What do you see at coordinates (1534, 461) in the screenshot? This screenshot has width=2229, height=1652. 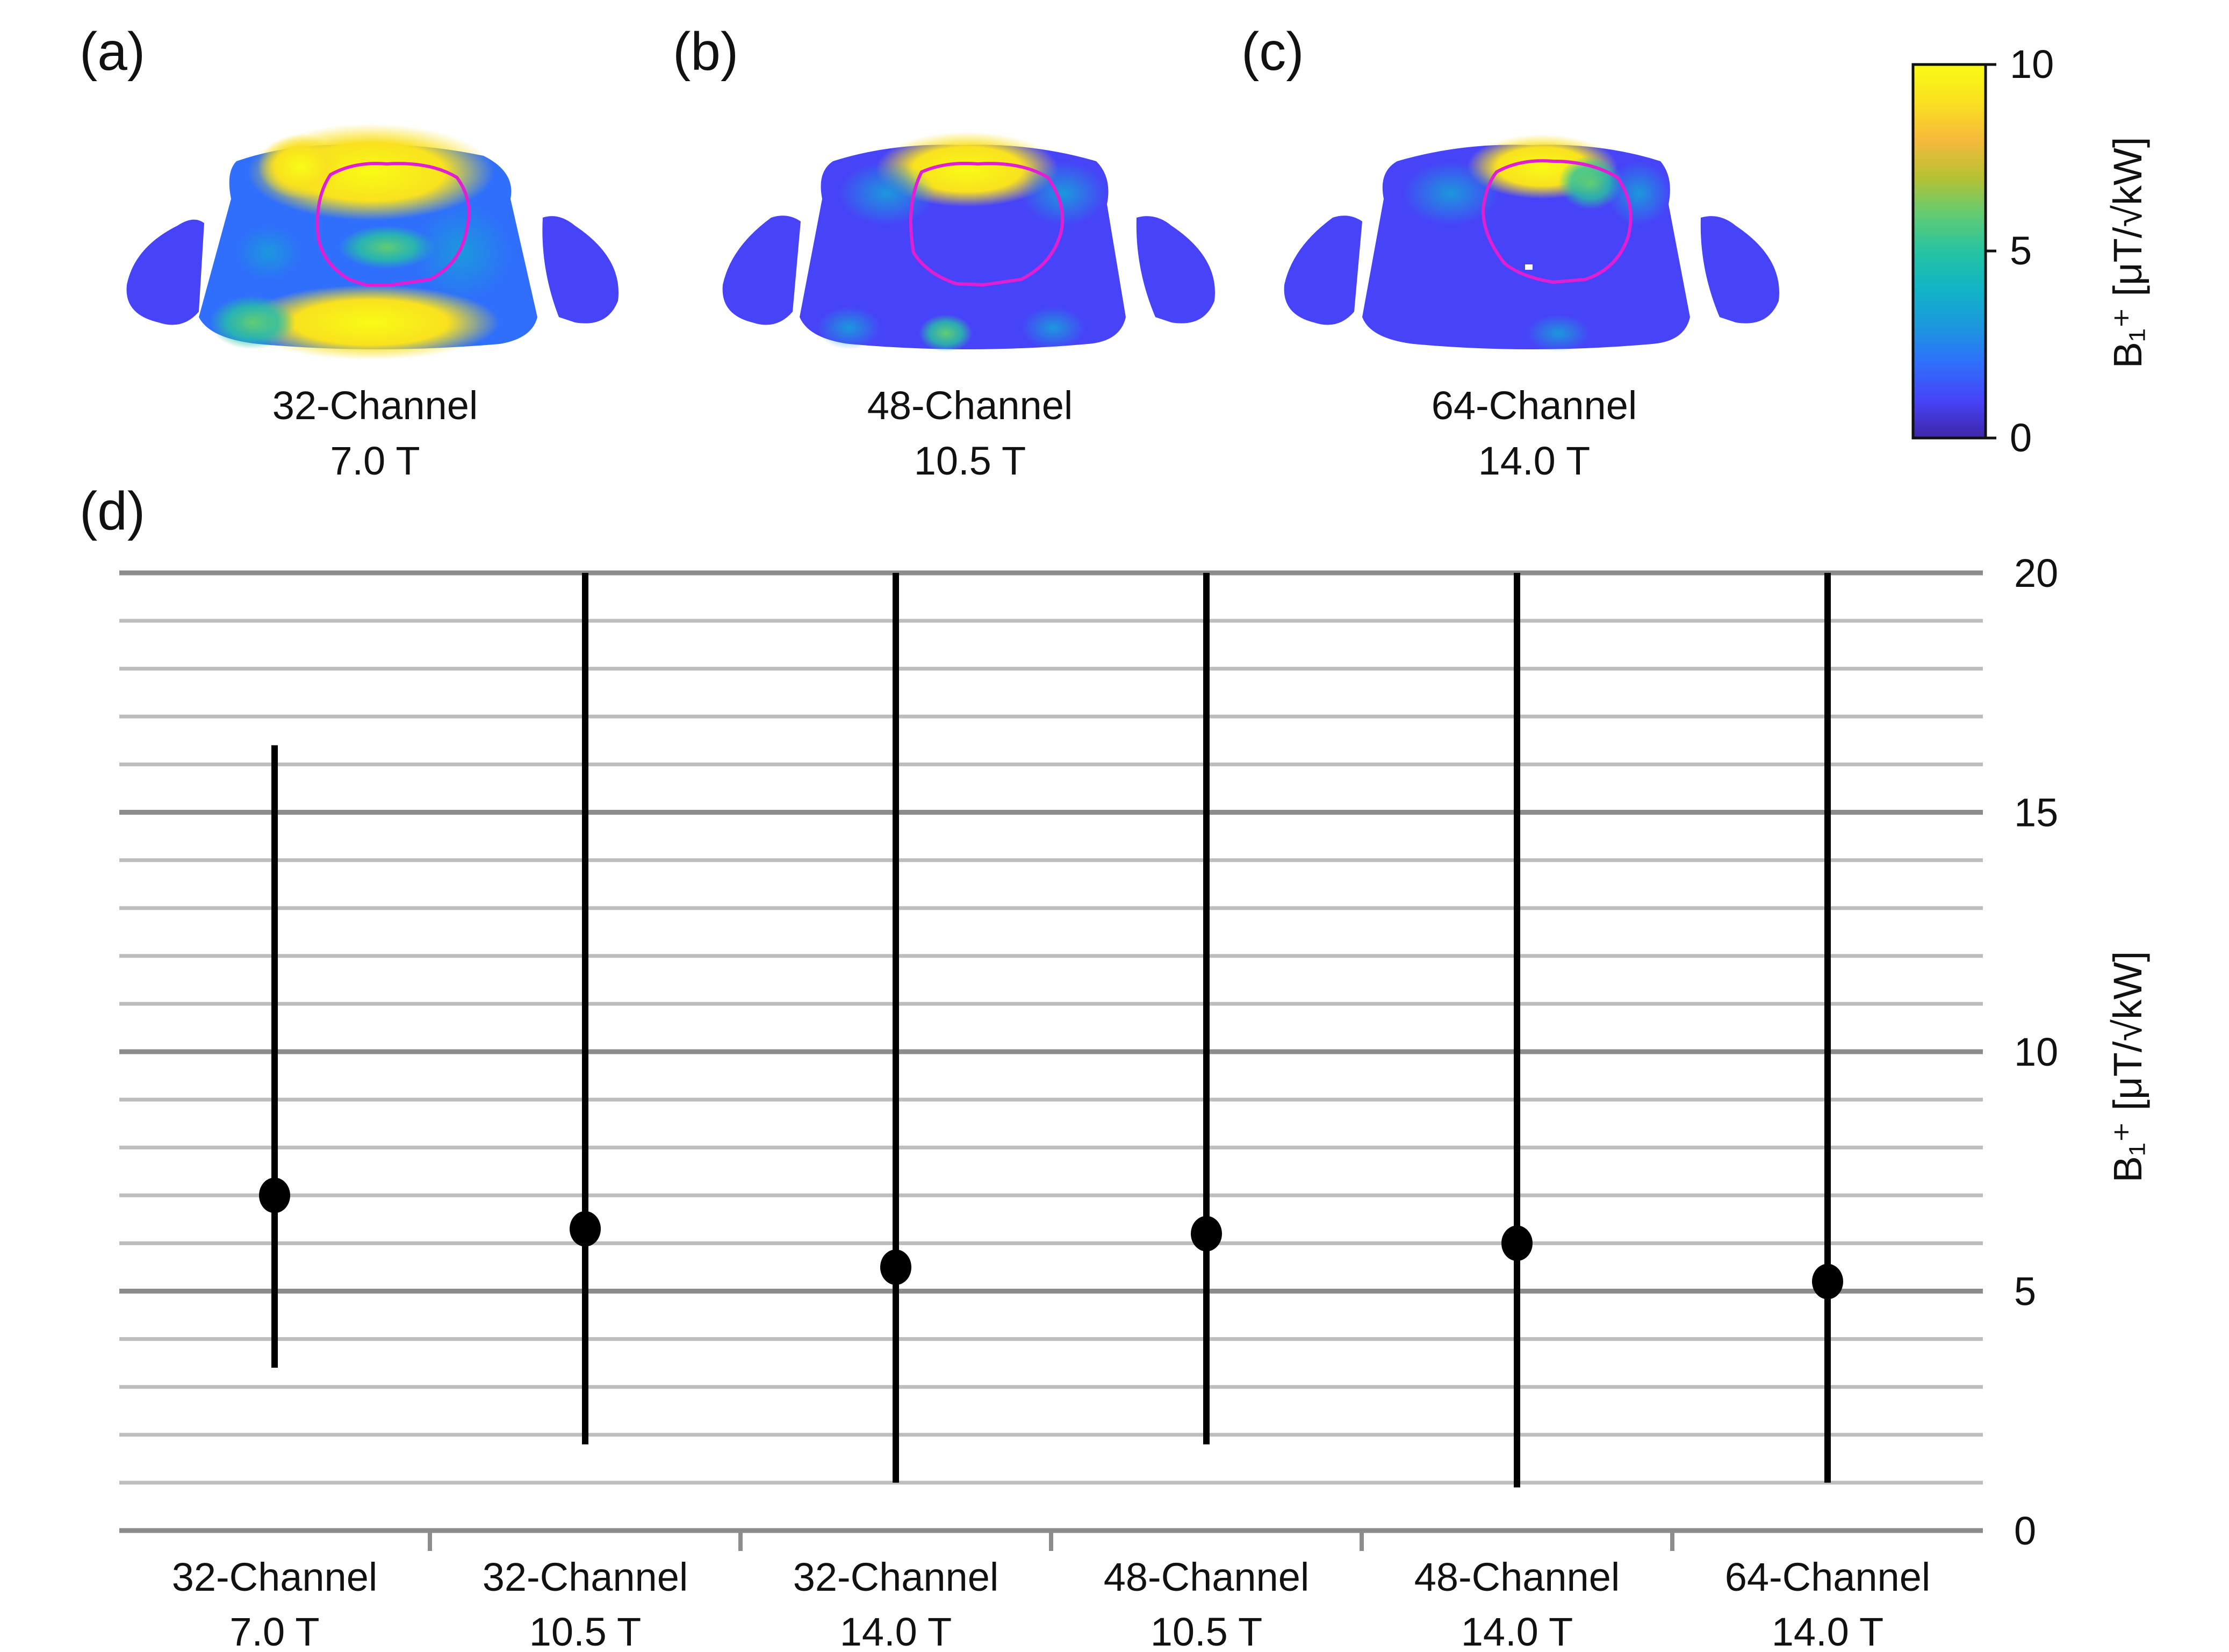 I see `map-c-label-line2: 14.0 T` at bounding box center [1534, 461].